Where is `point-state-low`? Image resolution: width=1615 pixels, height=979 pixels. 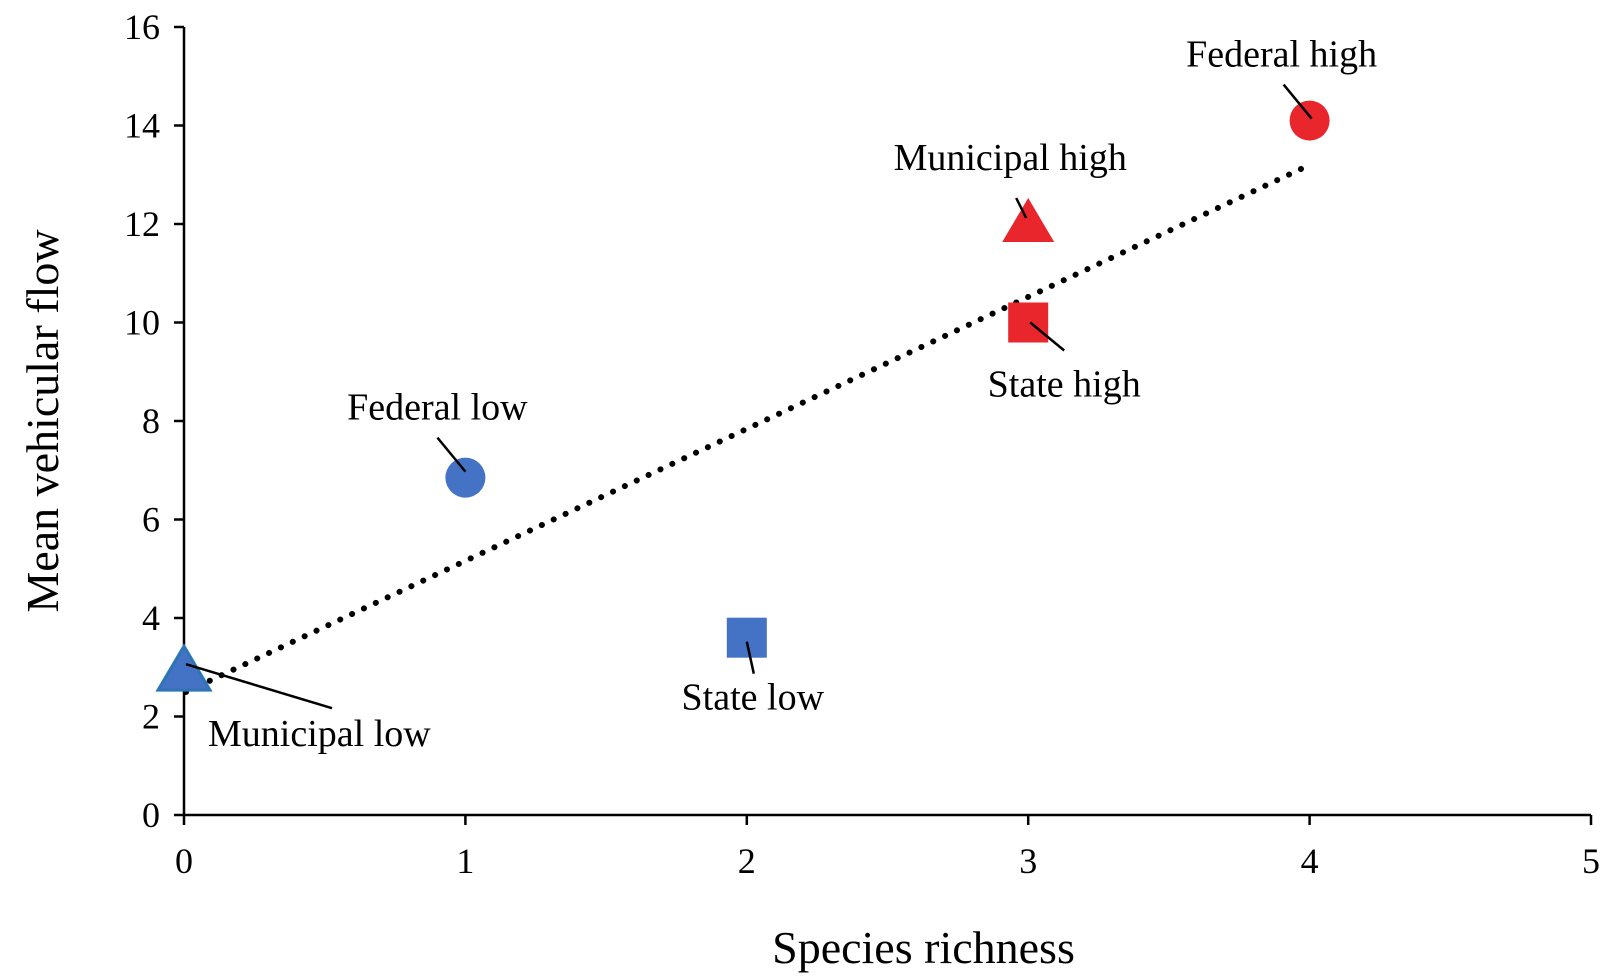 point-state-low is located at coordinates (746, 637).